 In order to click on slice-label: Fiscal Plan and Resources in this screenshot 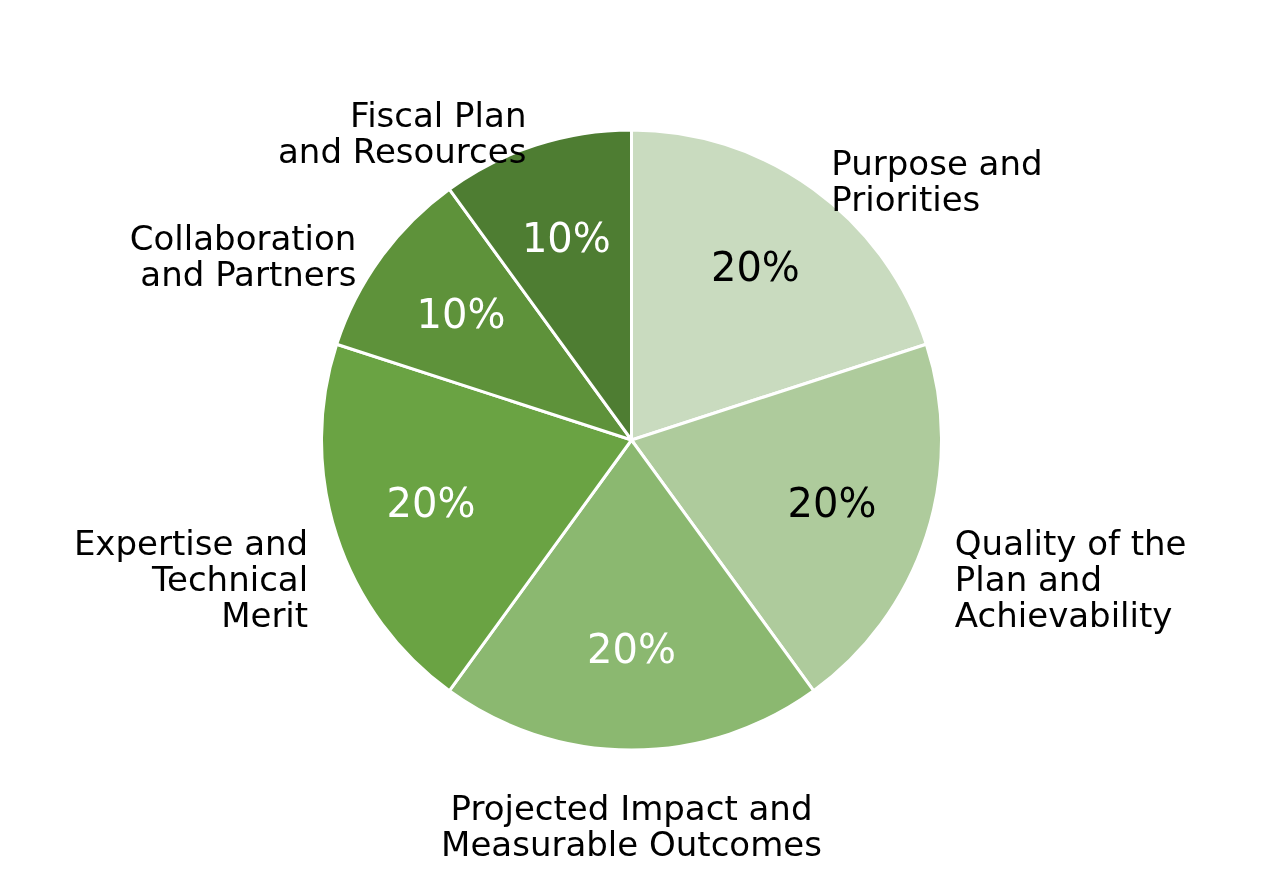, I will do `click(402, 132)`.